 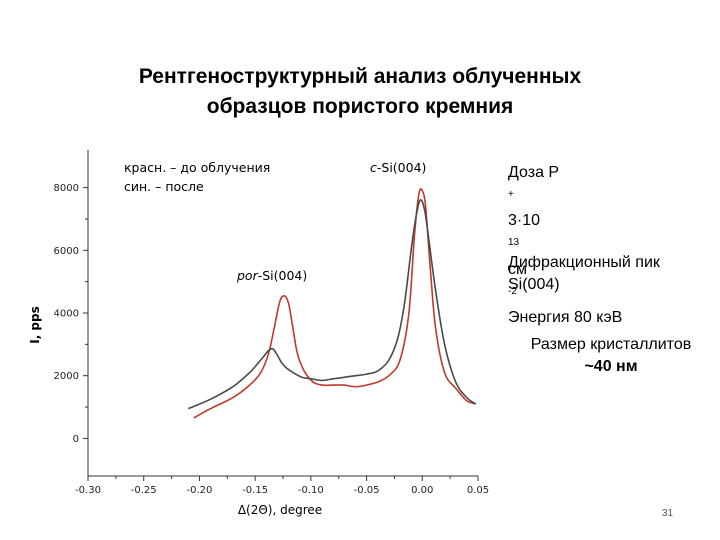 I want to click on x-tick-label: -0.20, so click(x=199, y=490).